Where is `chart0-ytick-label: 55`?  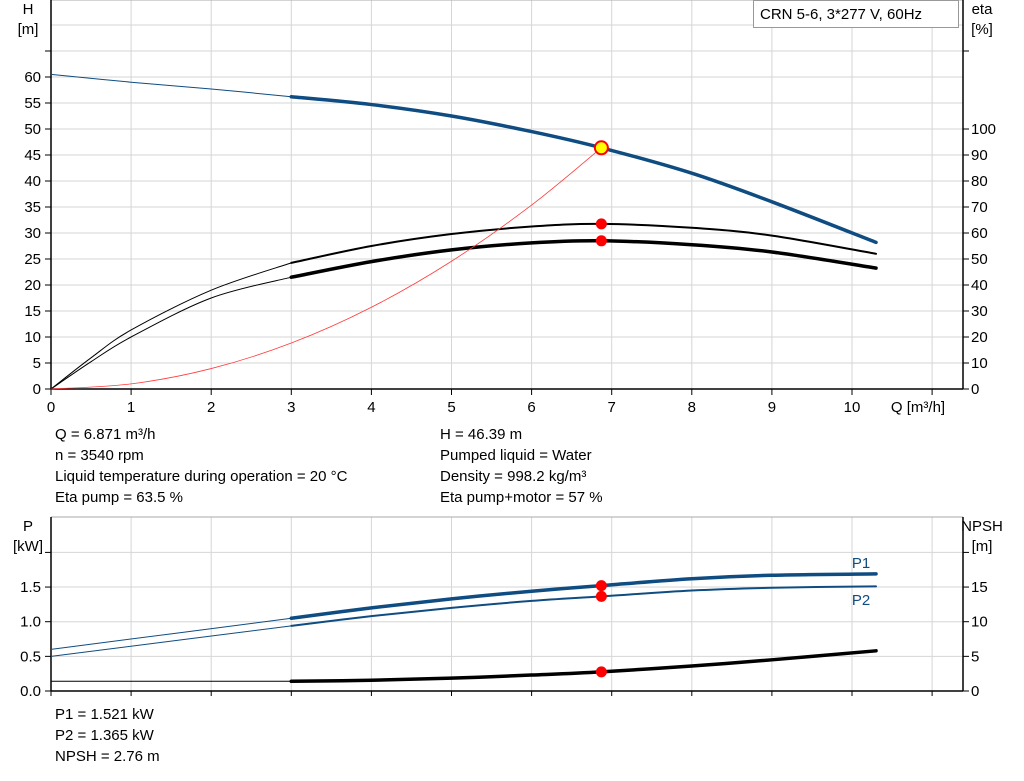
chart0-ytick-label: 55 is located at coordinates (32, 103).